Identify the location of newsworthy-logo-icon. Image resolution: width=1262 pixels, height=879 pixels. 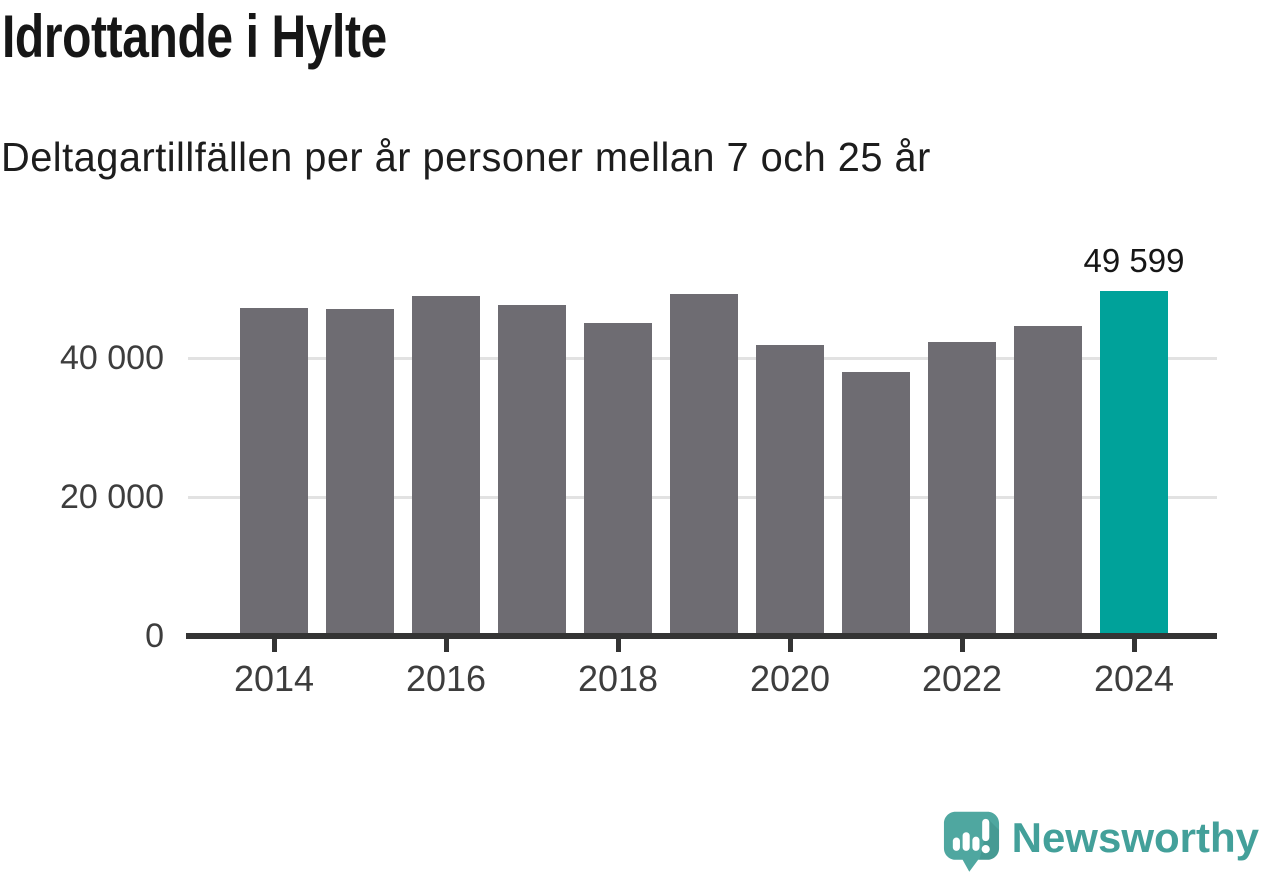
(971, 841).